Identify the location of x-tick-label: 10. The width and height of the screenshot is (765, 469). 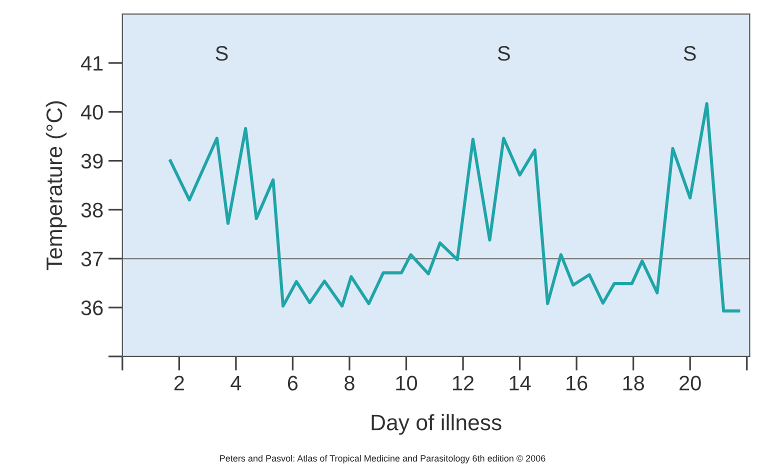
(407, 383).